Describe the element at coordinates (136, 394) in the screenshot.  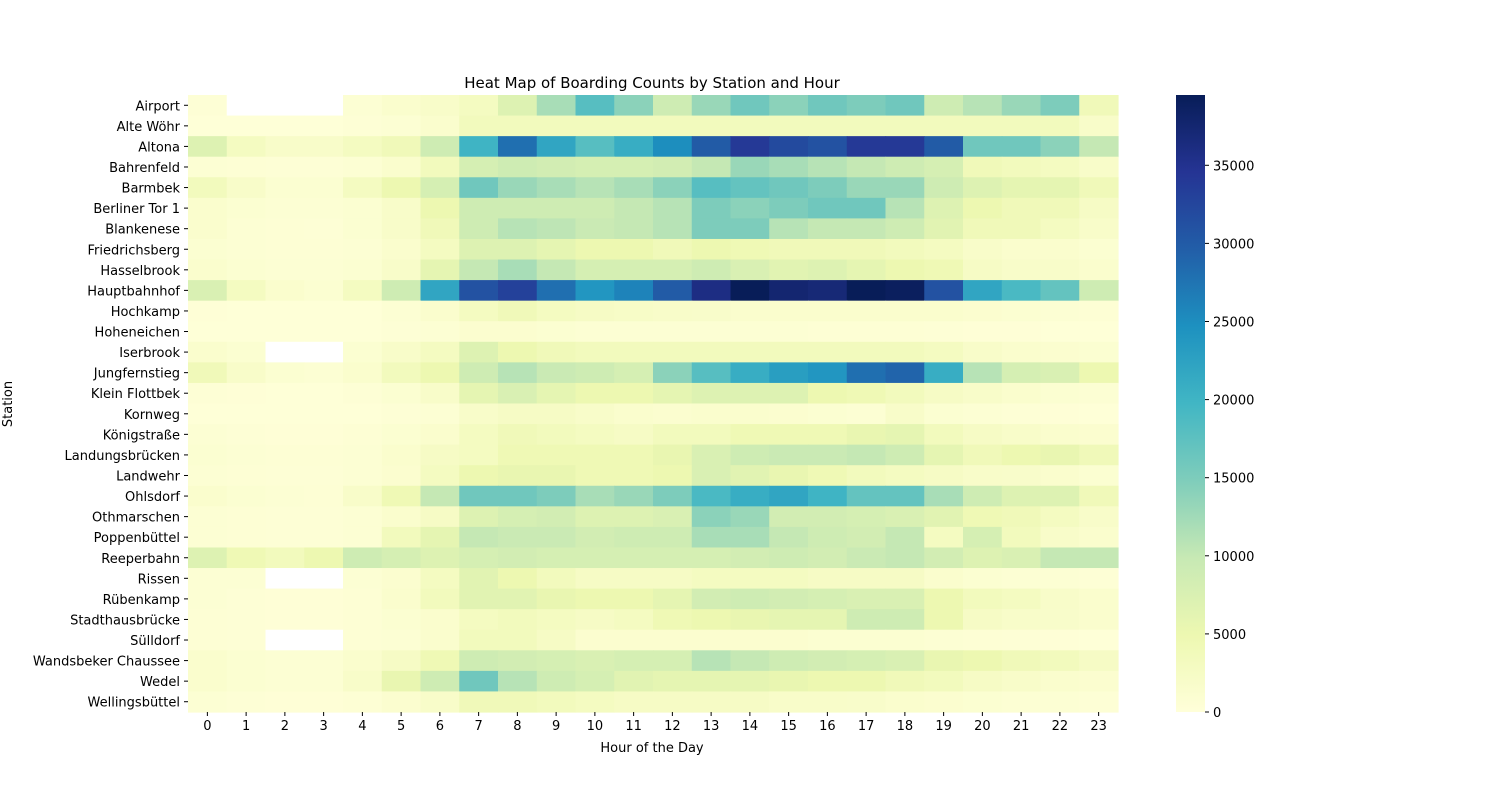
I see `y-tick-label: Klein Flottbek` at that location.